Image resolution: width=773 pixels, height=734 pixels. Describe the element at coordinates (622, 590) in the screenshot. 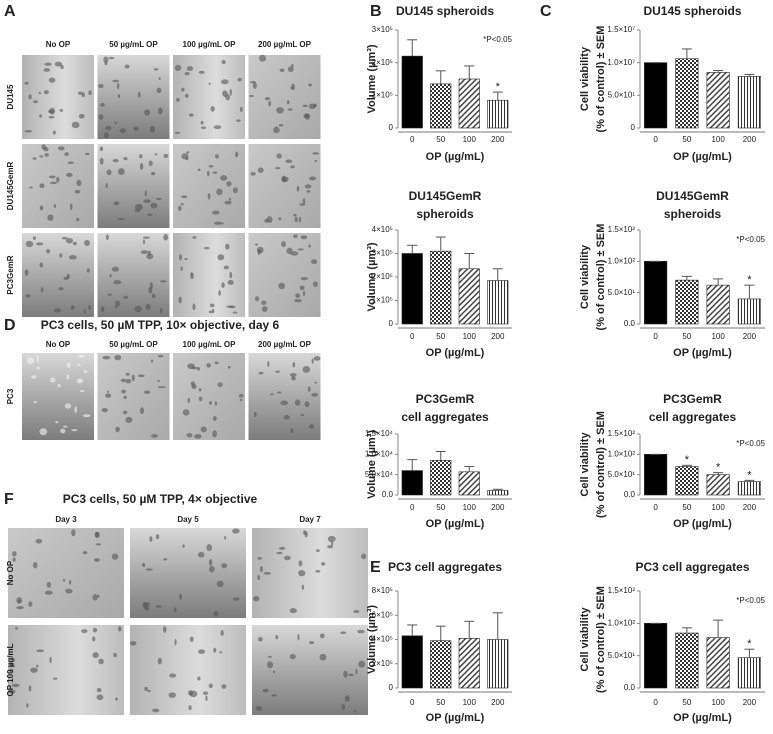

I see `y-tick-label: 1.5×10²` at that location.